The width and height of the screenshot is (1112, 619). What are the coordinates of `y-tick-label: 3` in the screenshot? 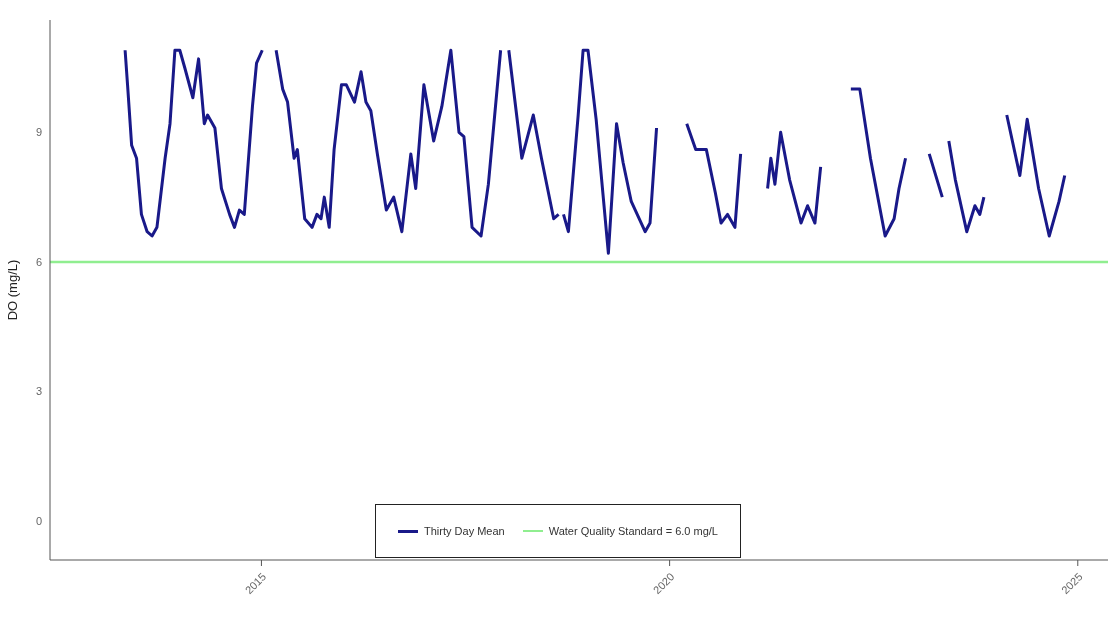 It's located at (38, 391).